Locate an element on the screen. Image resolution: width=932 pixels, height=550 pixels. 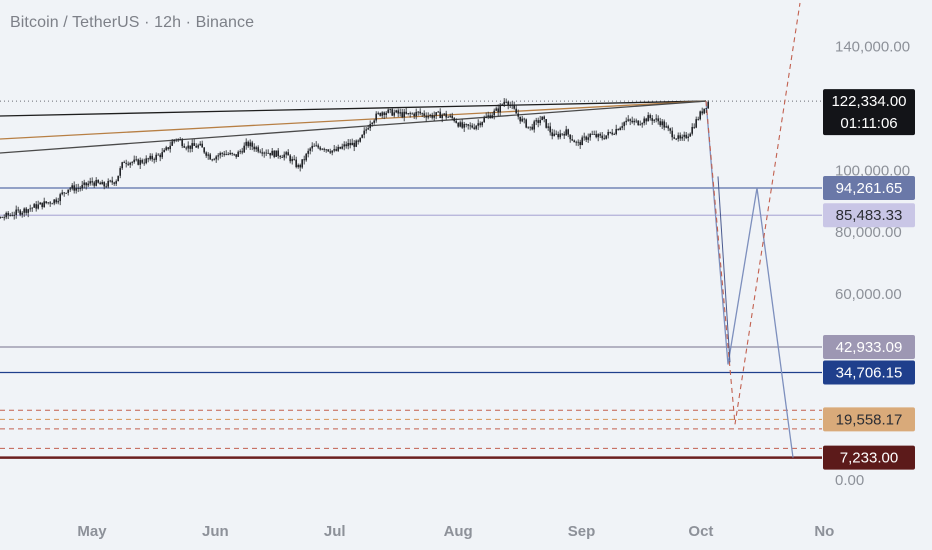
x-axis-tick-label: May is located at coordinates (92, 531).